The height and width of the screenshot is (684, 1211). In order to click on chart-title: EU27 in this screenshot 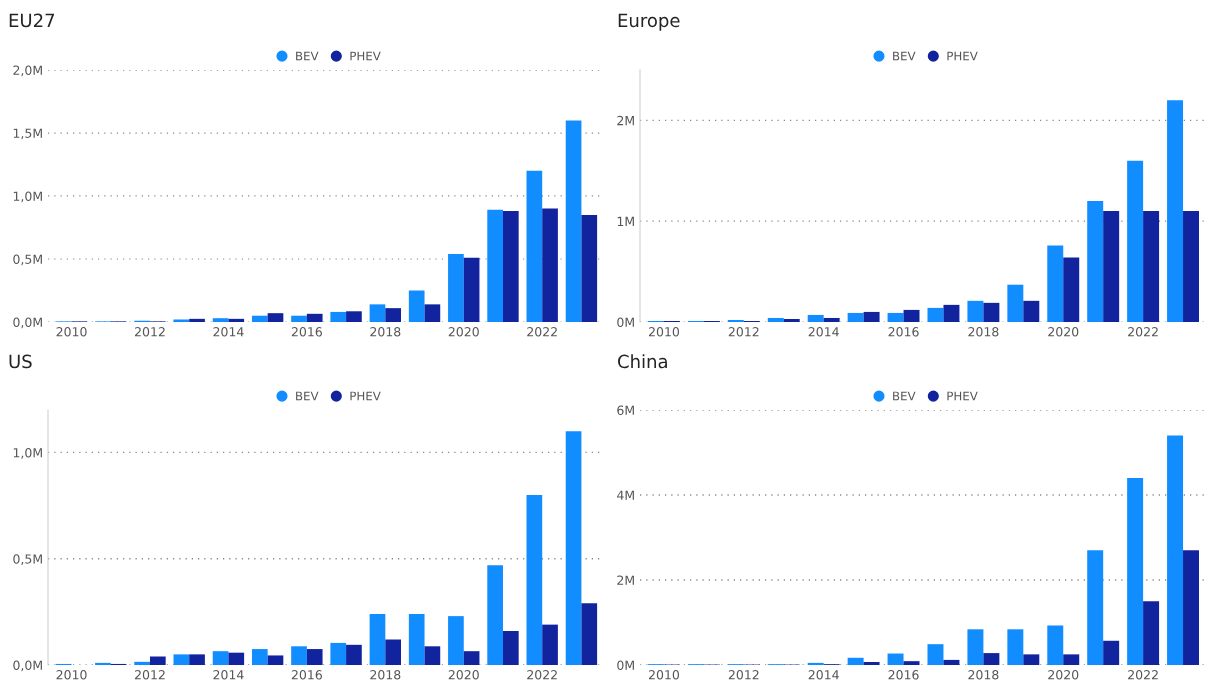, I will do `click(32, 20)`.